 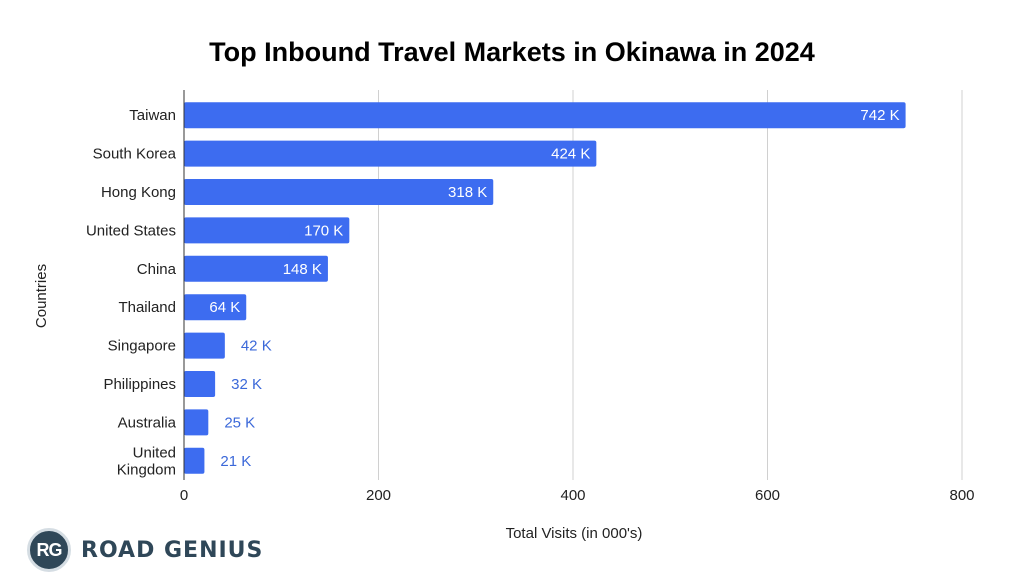 I want to click on category-label: Taiwan, so click(x=152, y=115).